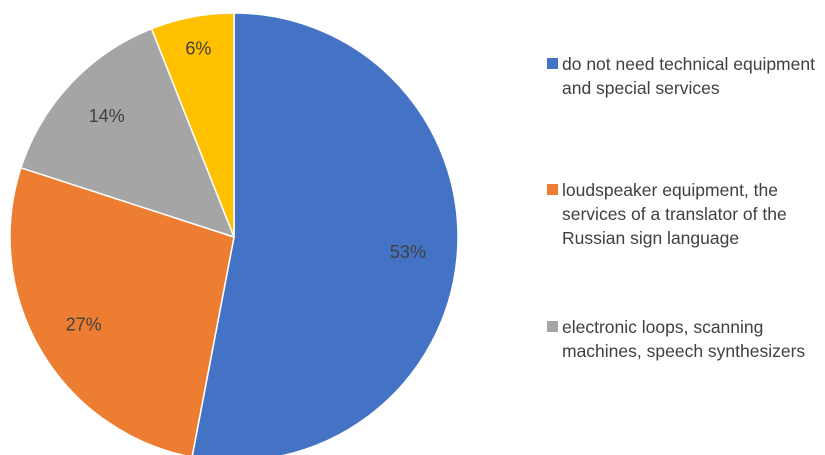 Image resolution: width=825 pixels, height=455 pixels. I want to click on data-label: 27%, so click(84, 325).